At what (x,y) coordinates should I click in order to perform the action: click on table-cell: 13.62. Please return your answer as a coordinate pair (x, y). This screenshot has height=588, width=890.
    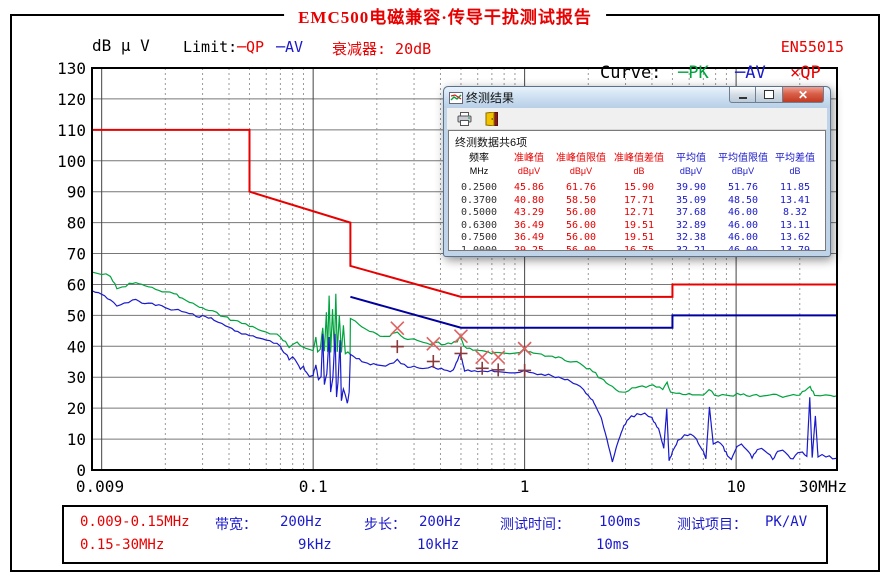
    Looking at the image, I should click on (795, 237).